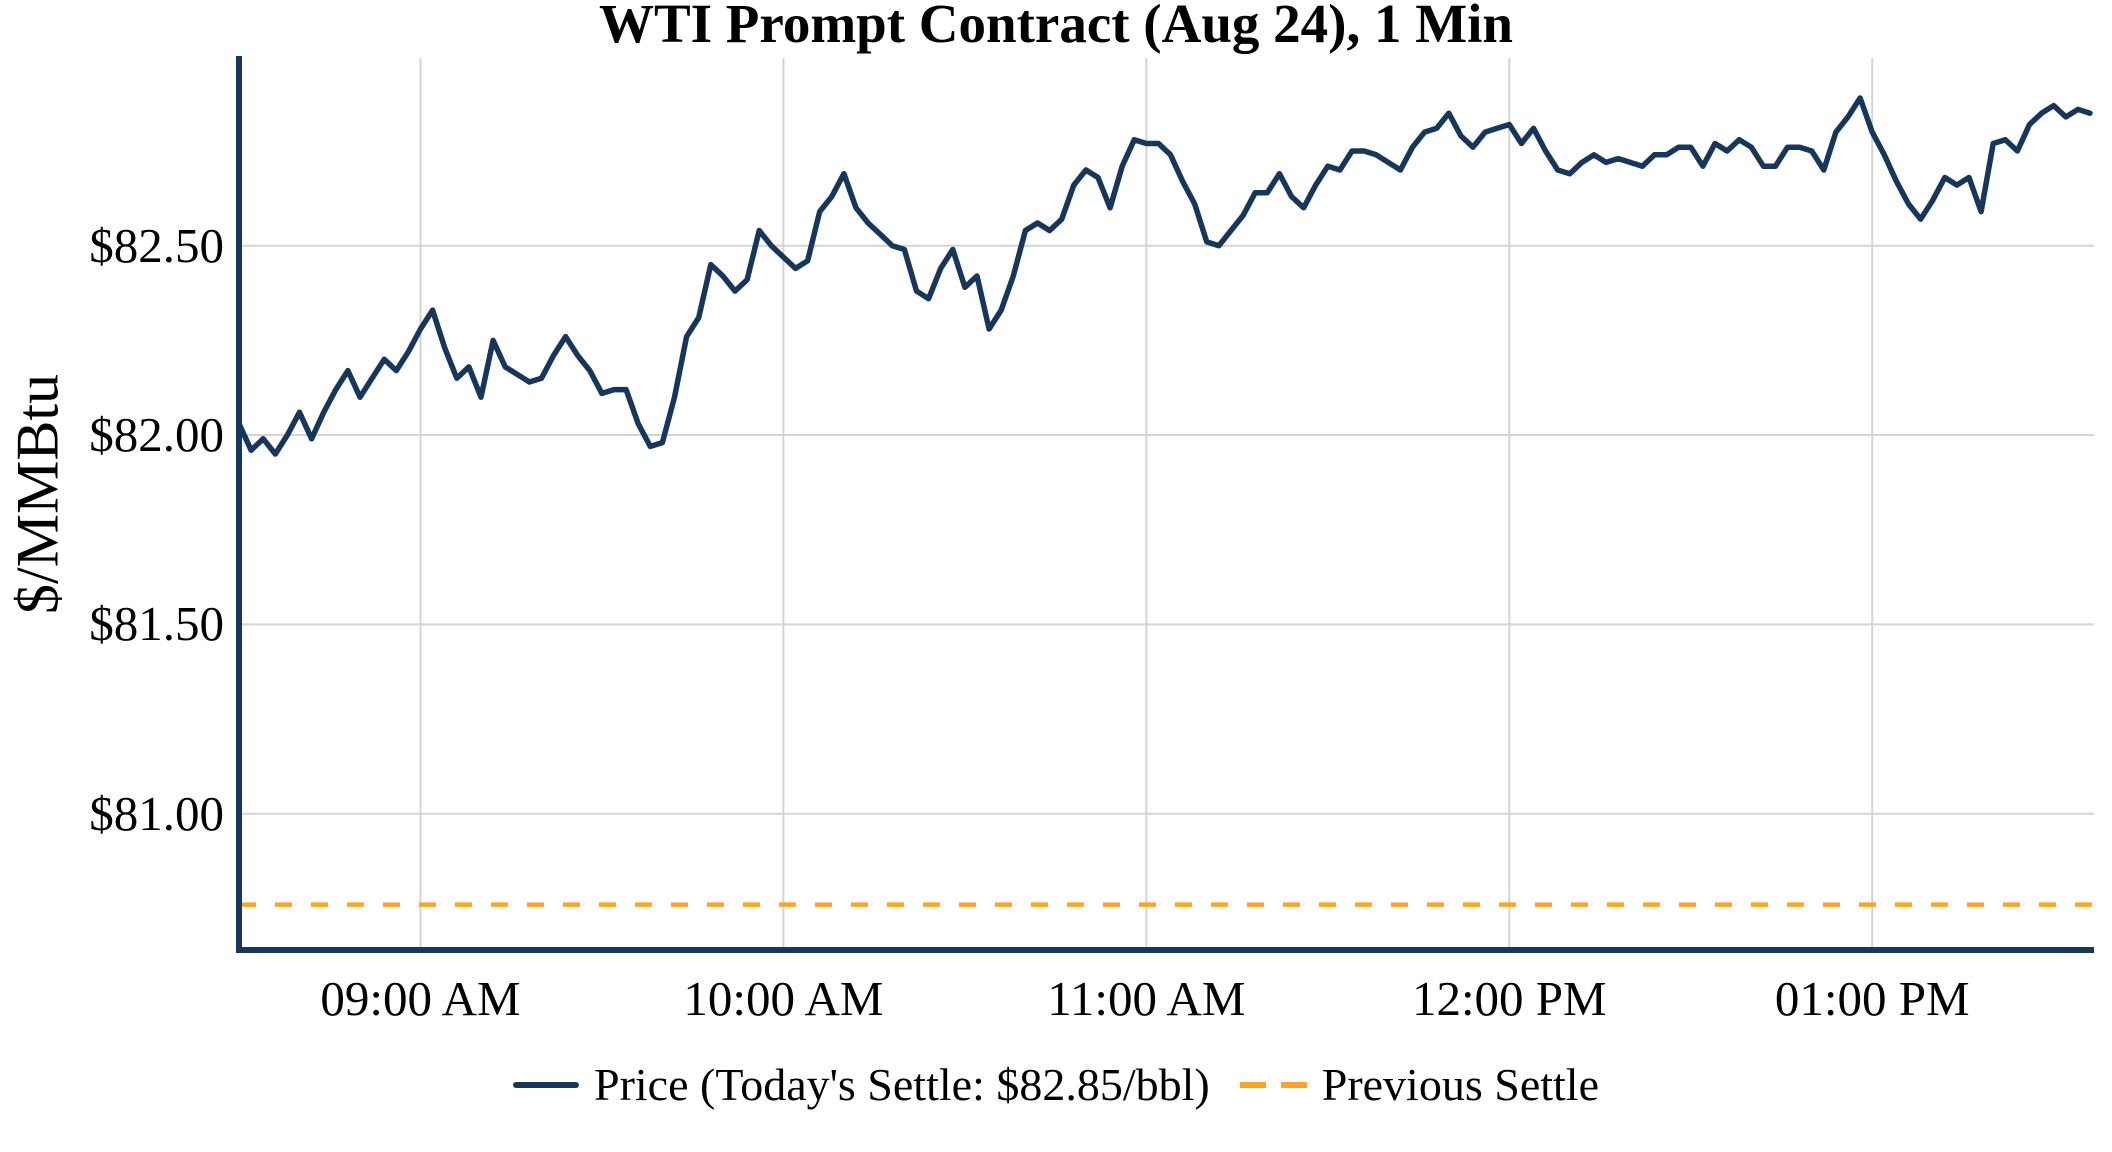 The width and height of the screenshot is (2112, 1152). Describe the element at coordinates (1509, 998) in the screenshot. I see `x-tick-label: 12:00 PM` at that location.